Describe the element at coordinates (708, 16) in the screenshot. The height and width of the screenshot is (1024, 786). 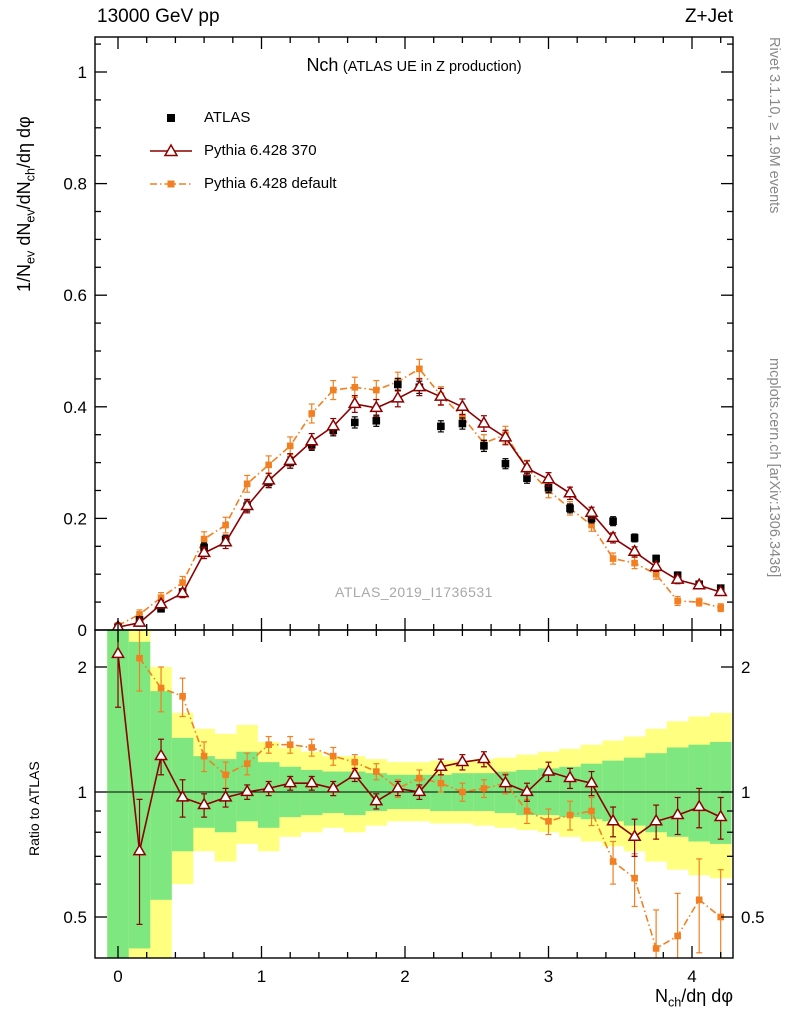
I see `process-label: Z+Jet` at that location.